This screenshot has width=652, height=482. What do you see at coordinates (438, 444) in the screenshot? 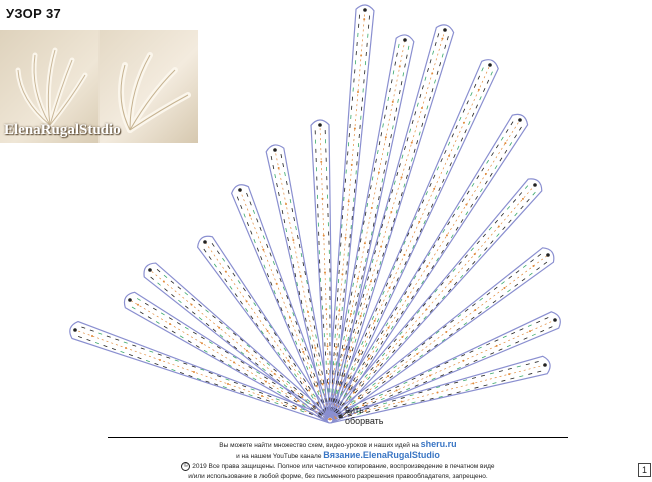
I see `site-link: sheru.ru` at bounding box center [438, 444].